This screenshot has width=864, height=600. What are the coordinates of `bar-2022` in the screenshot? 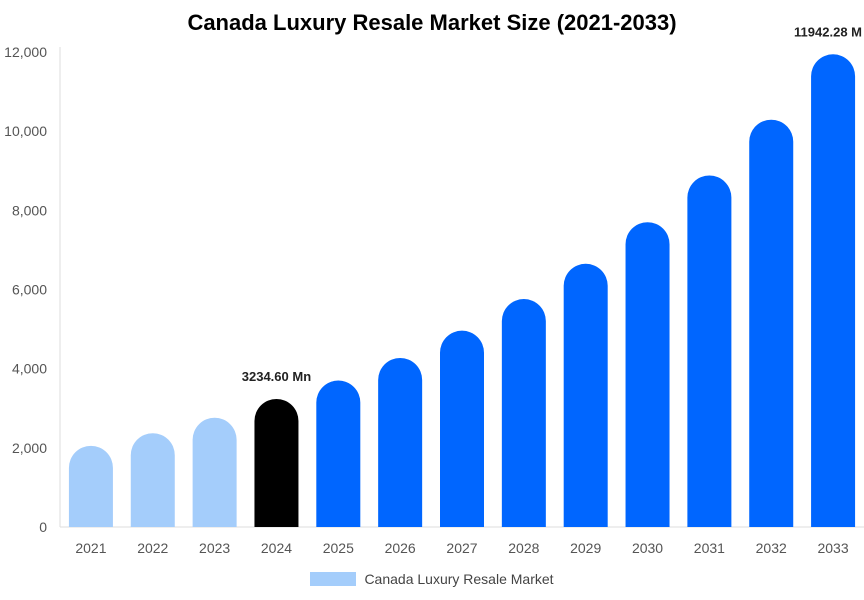 It's located at (152, 480).